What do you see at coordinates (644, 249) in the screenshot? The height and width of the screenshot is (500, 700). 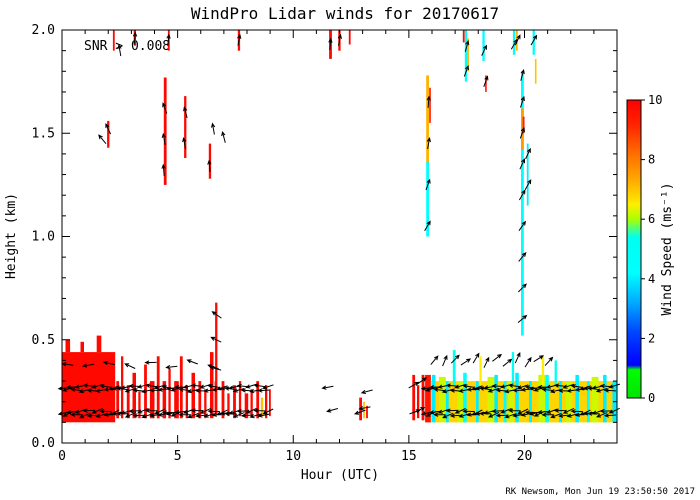 I see `colorbar: 0 2 4 6 8 10` at bounding box center [644, 249].